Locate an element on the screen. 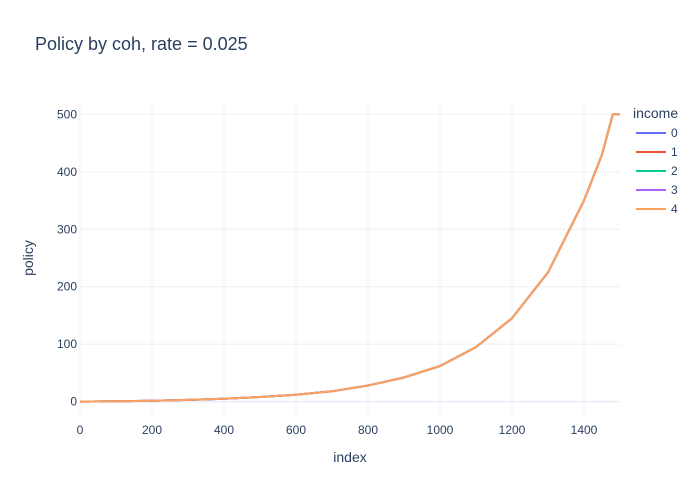 The image size is (700, 500). legend-label: 0 is located at coordinates (674, 133).